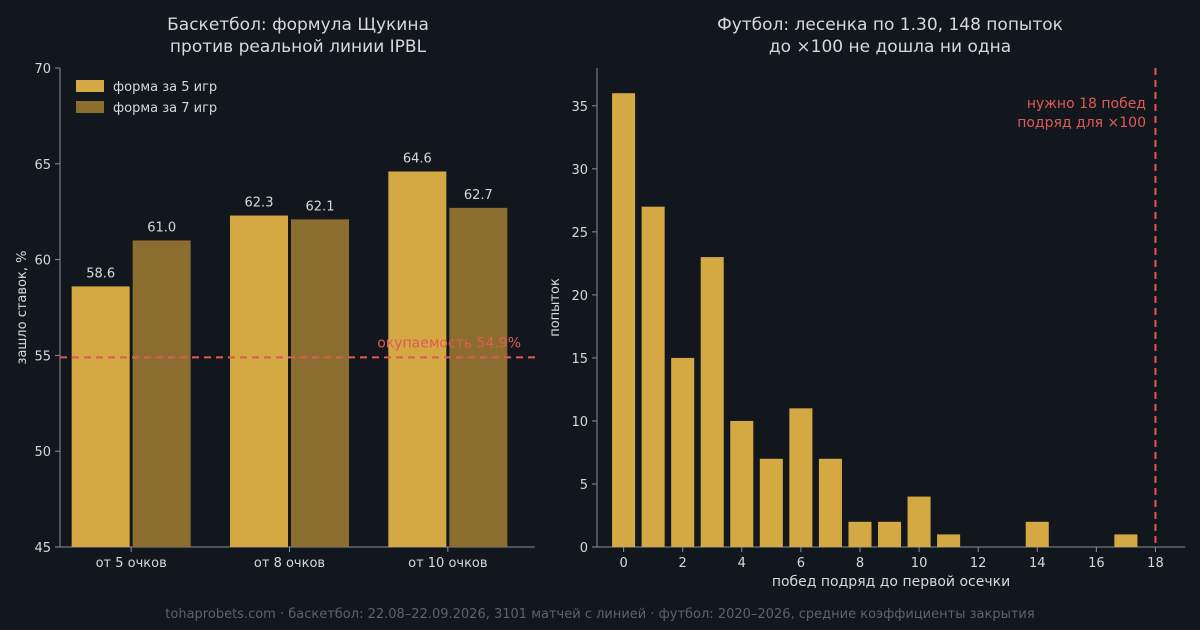 This screenshot has height=630, width=1200. Describe the element at coordinates (1081, 123) in the screenshot. I see `right-target-label-line: подряд для ×100` at that location.